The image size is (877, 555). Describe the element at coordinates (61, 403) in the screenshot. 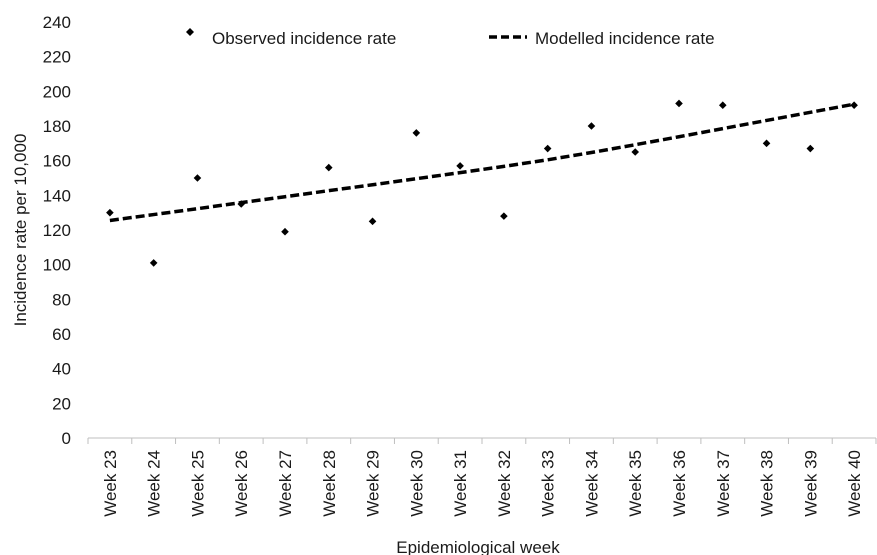

I see `y-tick-label: 20` at that location.